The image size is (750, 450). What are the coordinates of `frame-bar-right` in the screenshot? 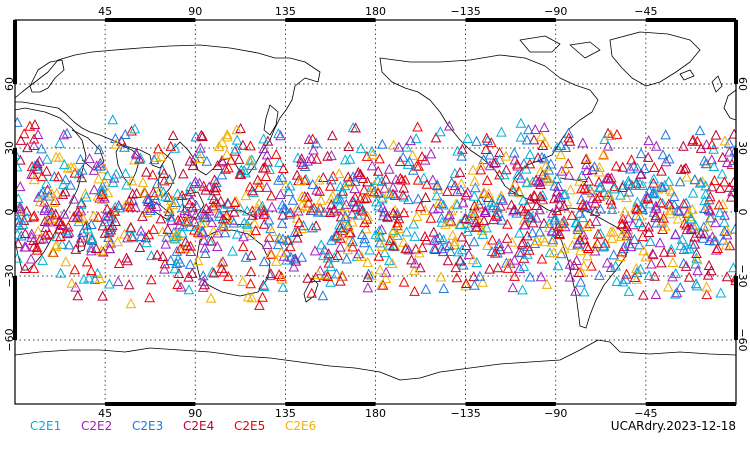 It's located at (736, 180).